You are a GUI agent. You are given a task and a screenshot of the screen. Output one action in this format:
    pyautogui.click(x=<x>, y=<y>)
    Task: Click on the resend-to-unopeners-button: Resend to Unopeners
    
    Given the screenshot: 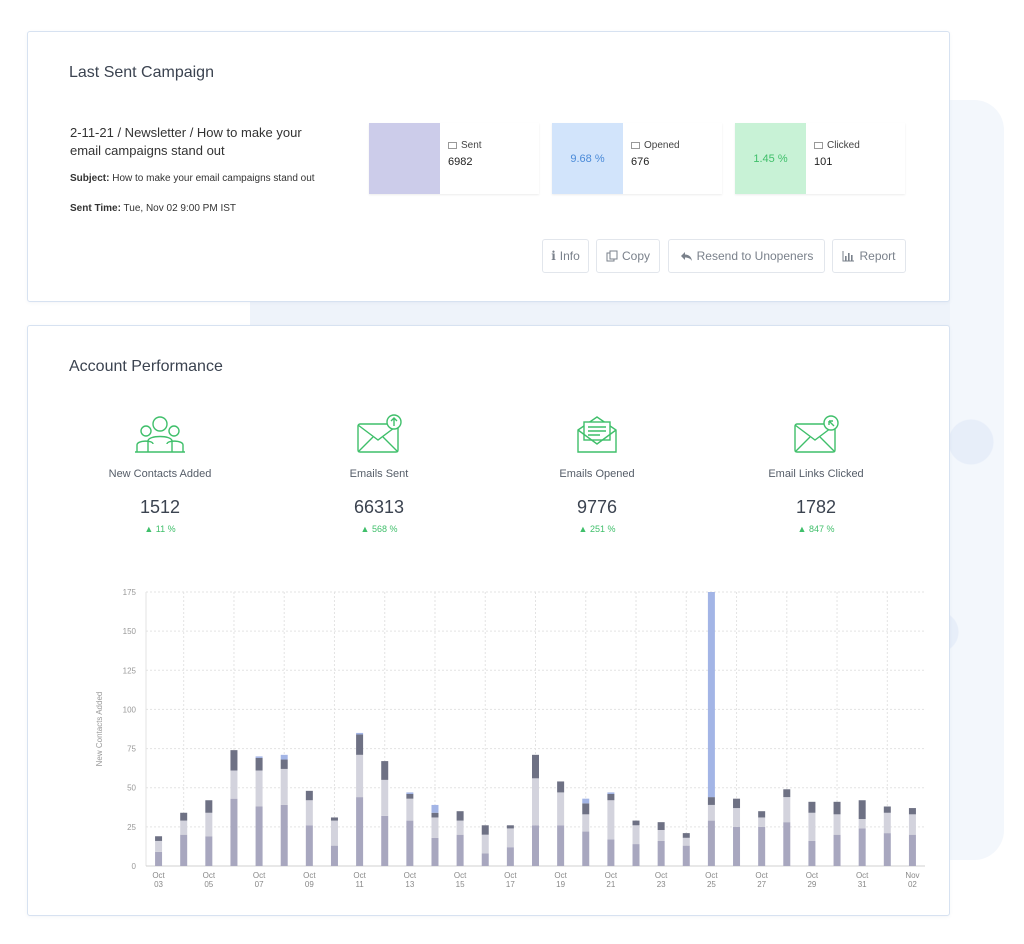 What is the action you would take?
    pyautogui.click(x=746, y=256)
    